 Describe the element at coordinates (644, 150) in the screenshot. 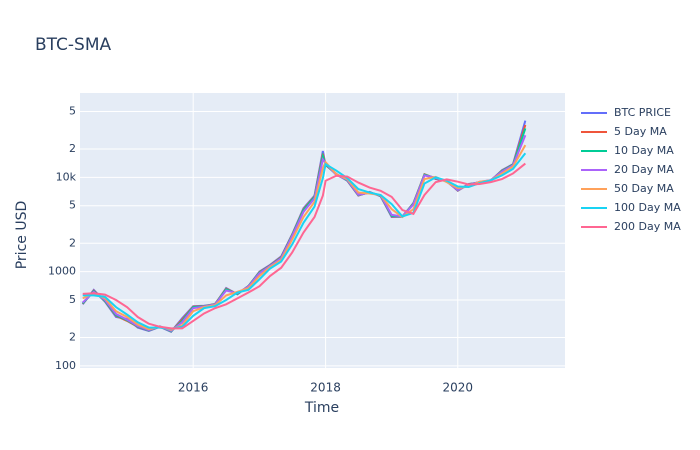

I see `legend-label: 10 Day MA` at that location.